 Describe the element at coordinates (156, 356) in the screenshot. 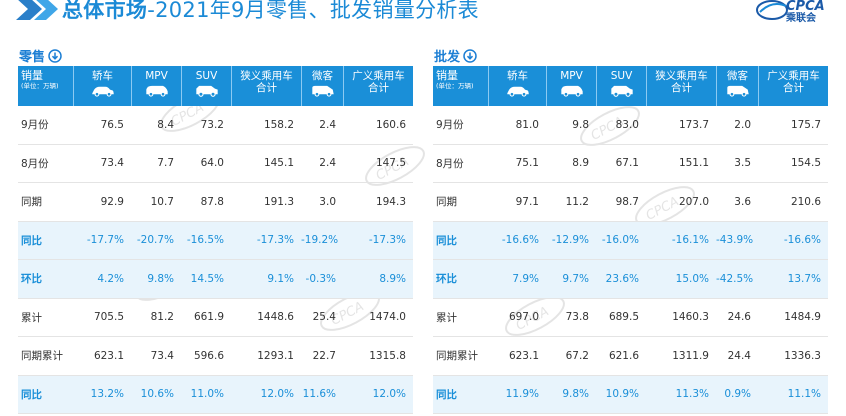

I see `table-cell: 73.4` at that location.